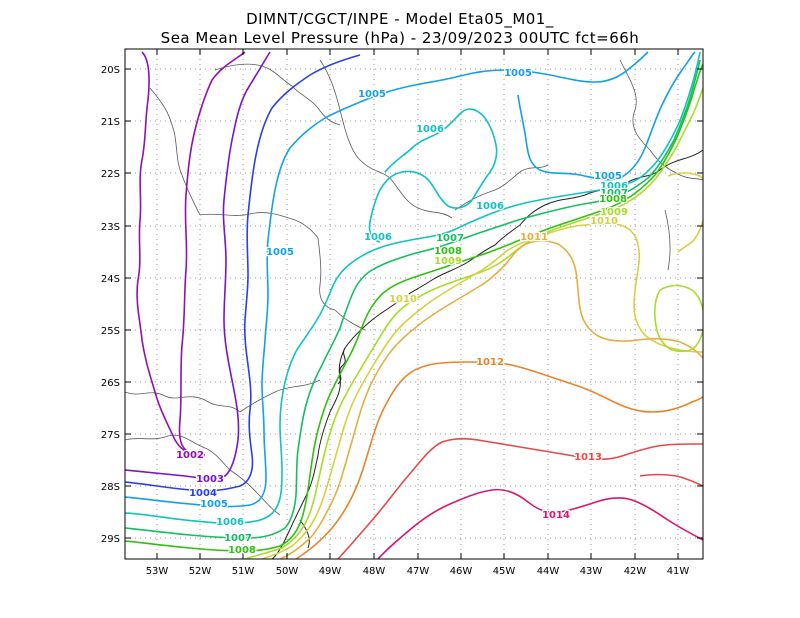 This screenshot has width=800, height=618. I want to click on latitude-labels: 20S 21S 22S 23S 24S 25S 26S 27S 28S 29S, so click(110, 305).